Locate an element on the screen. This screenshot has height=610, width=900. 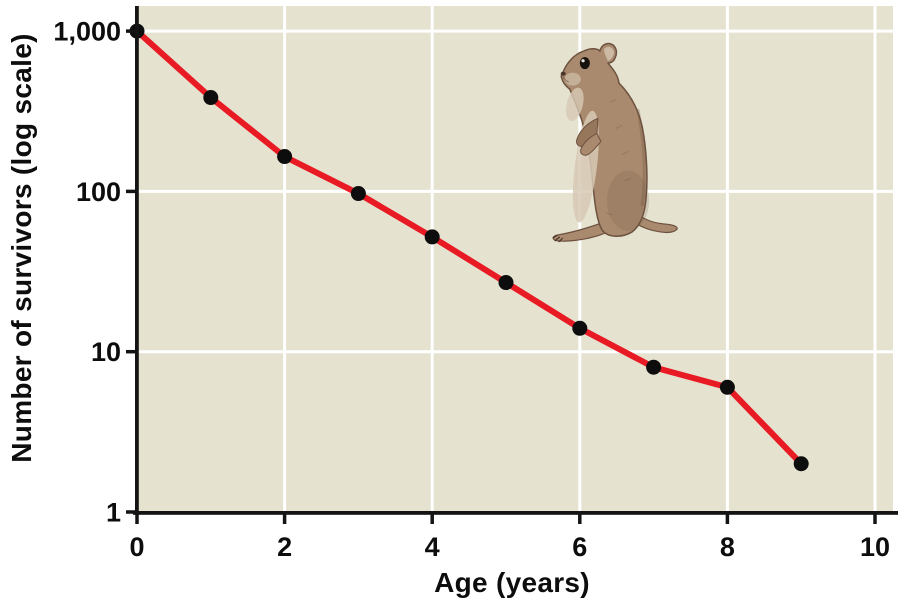
squirrel-cheek is located at coordinates (572, 79).